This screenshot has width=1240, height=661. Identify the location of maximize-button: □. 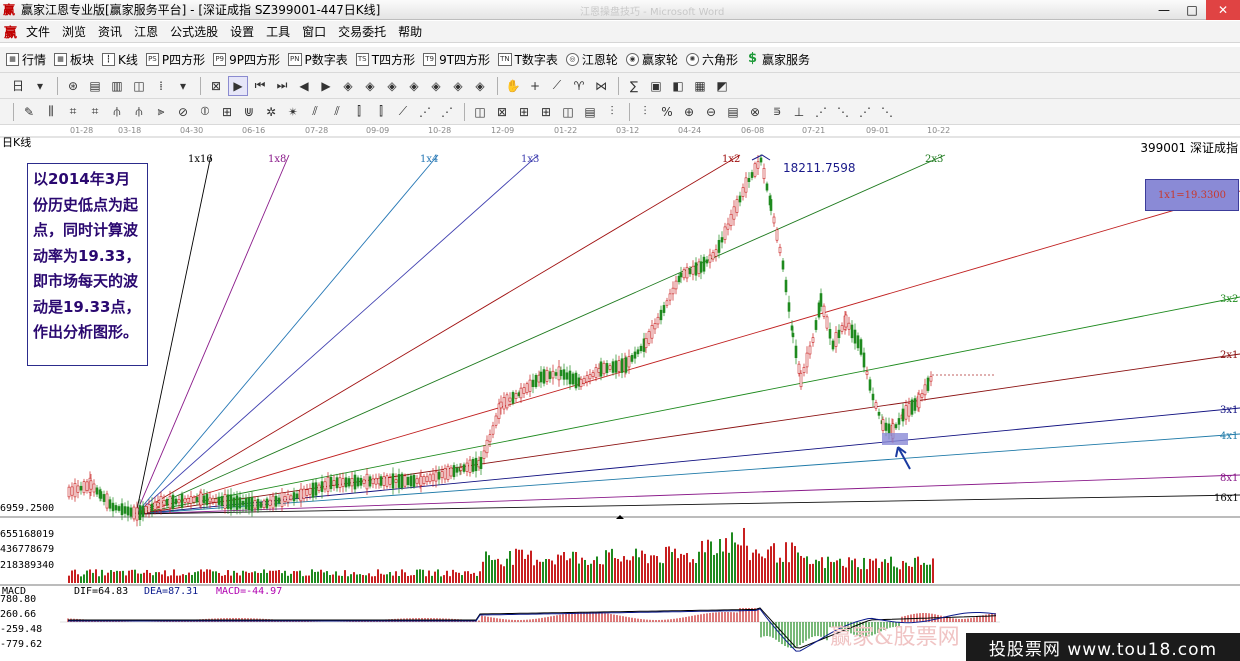
(1192, 10).